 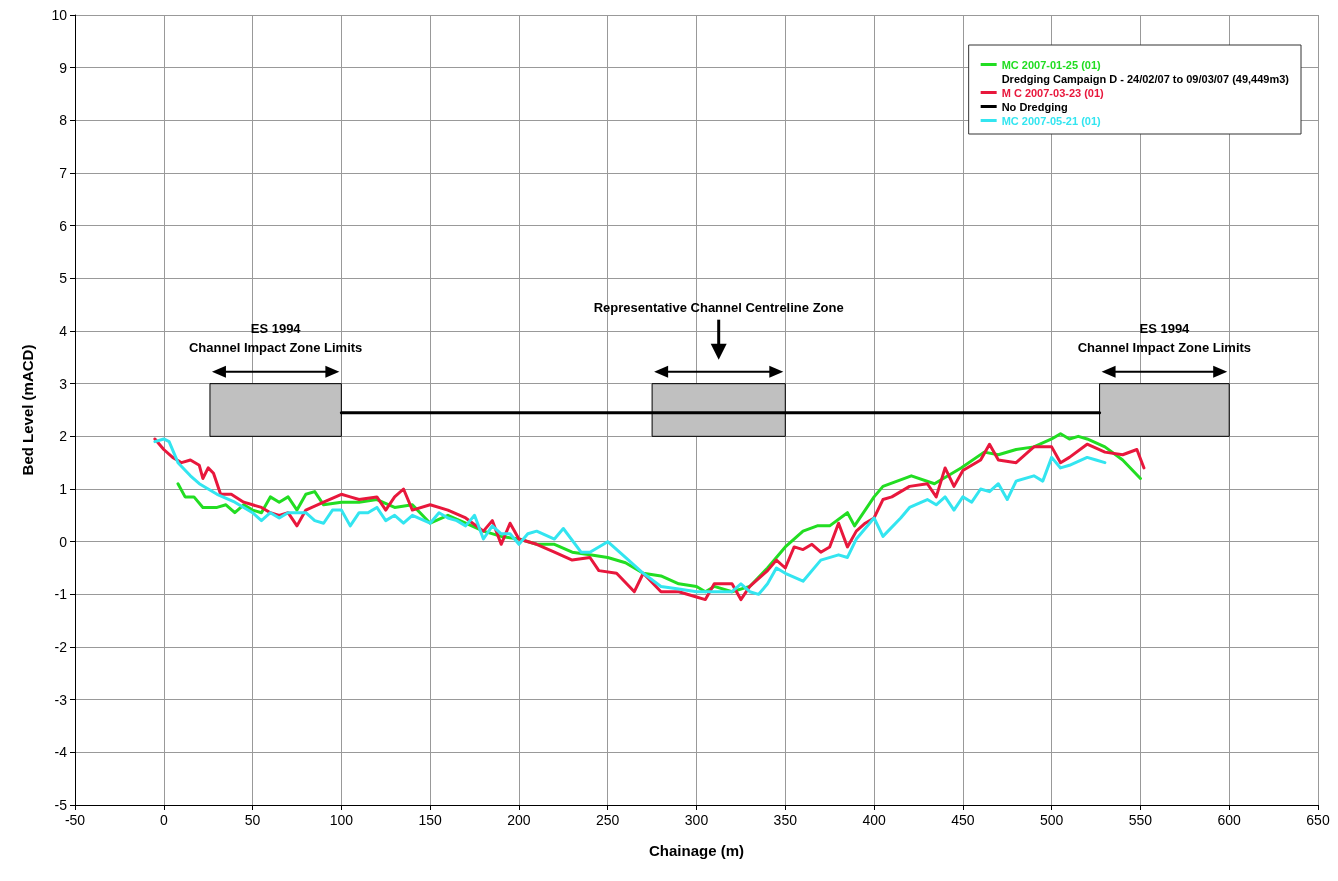 What do you see at coordinates (63, 331) in the screenshot?
I see `y-tick-label: 4` at bounding box center [63, 331].